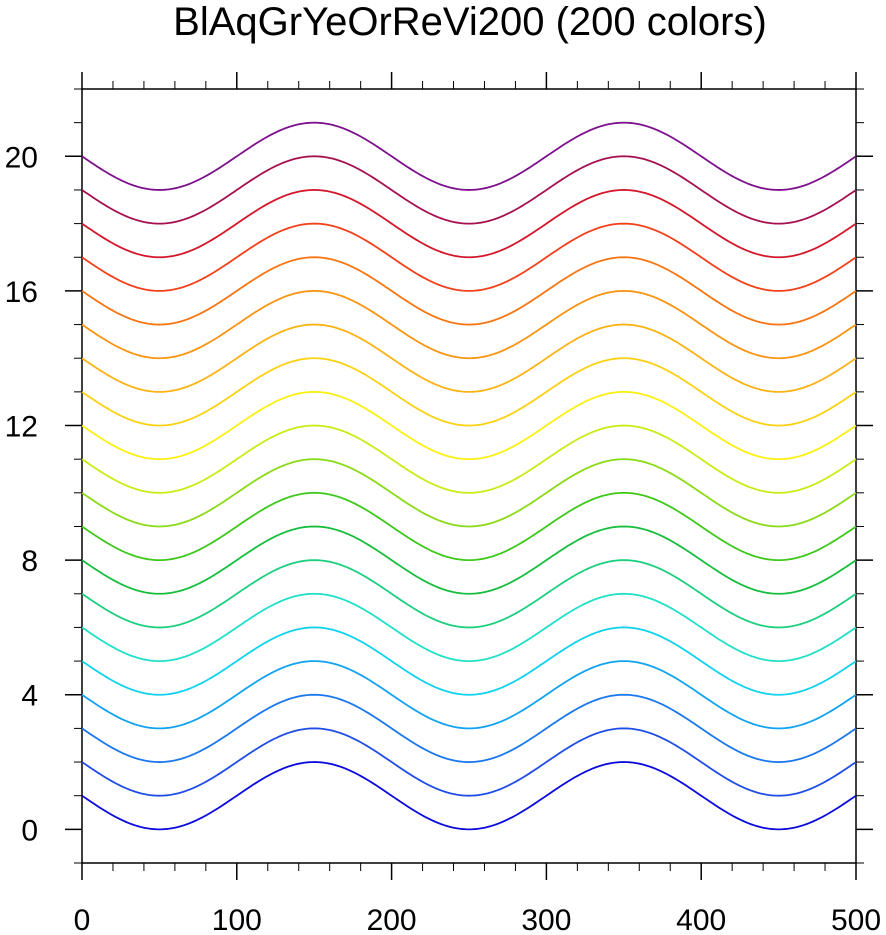  What do you see at coordinates (29, 561) in the screenshot?
I see `y-tick-label: 8` at bounding box center [29, 561].